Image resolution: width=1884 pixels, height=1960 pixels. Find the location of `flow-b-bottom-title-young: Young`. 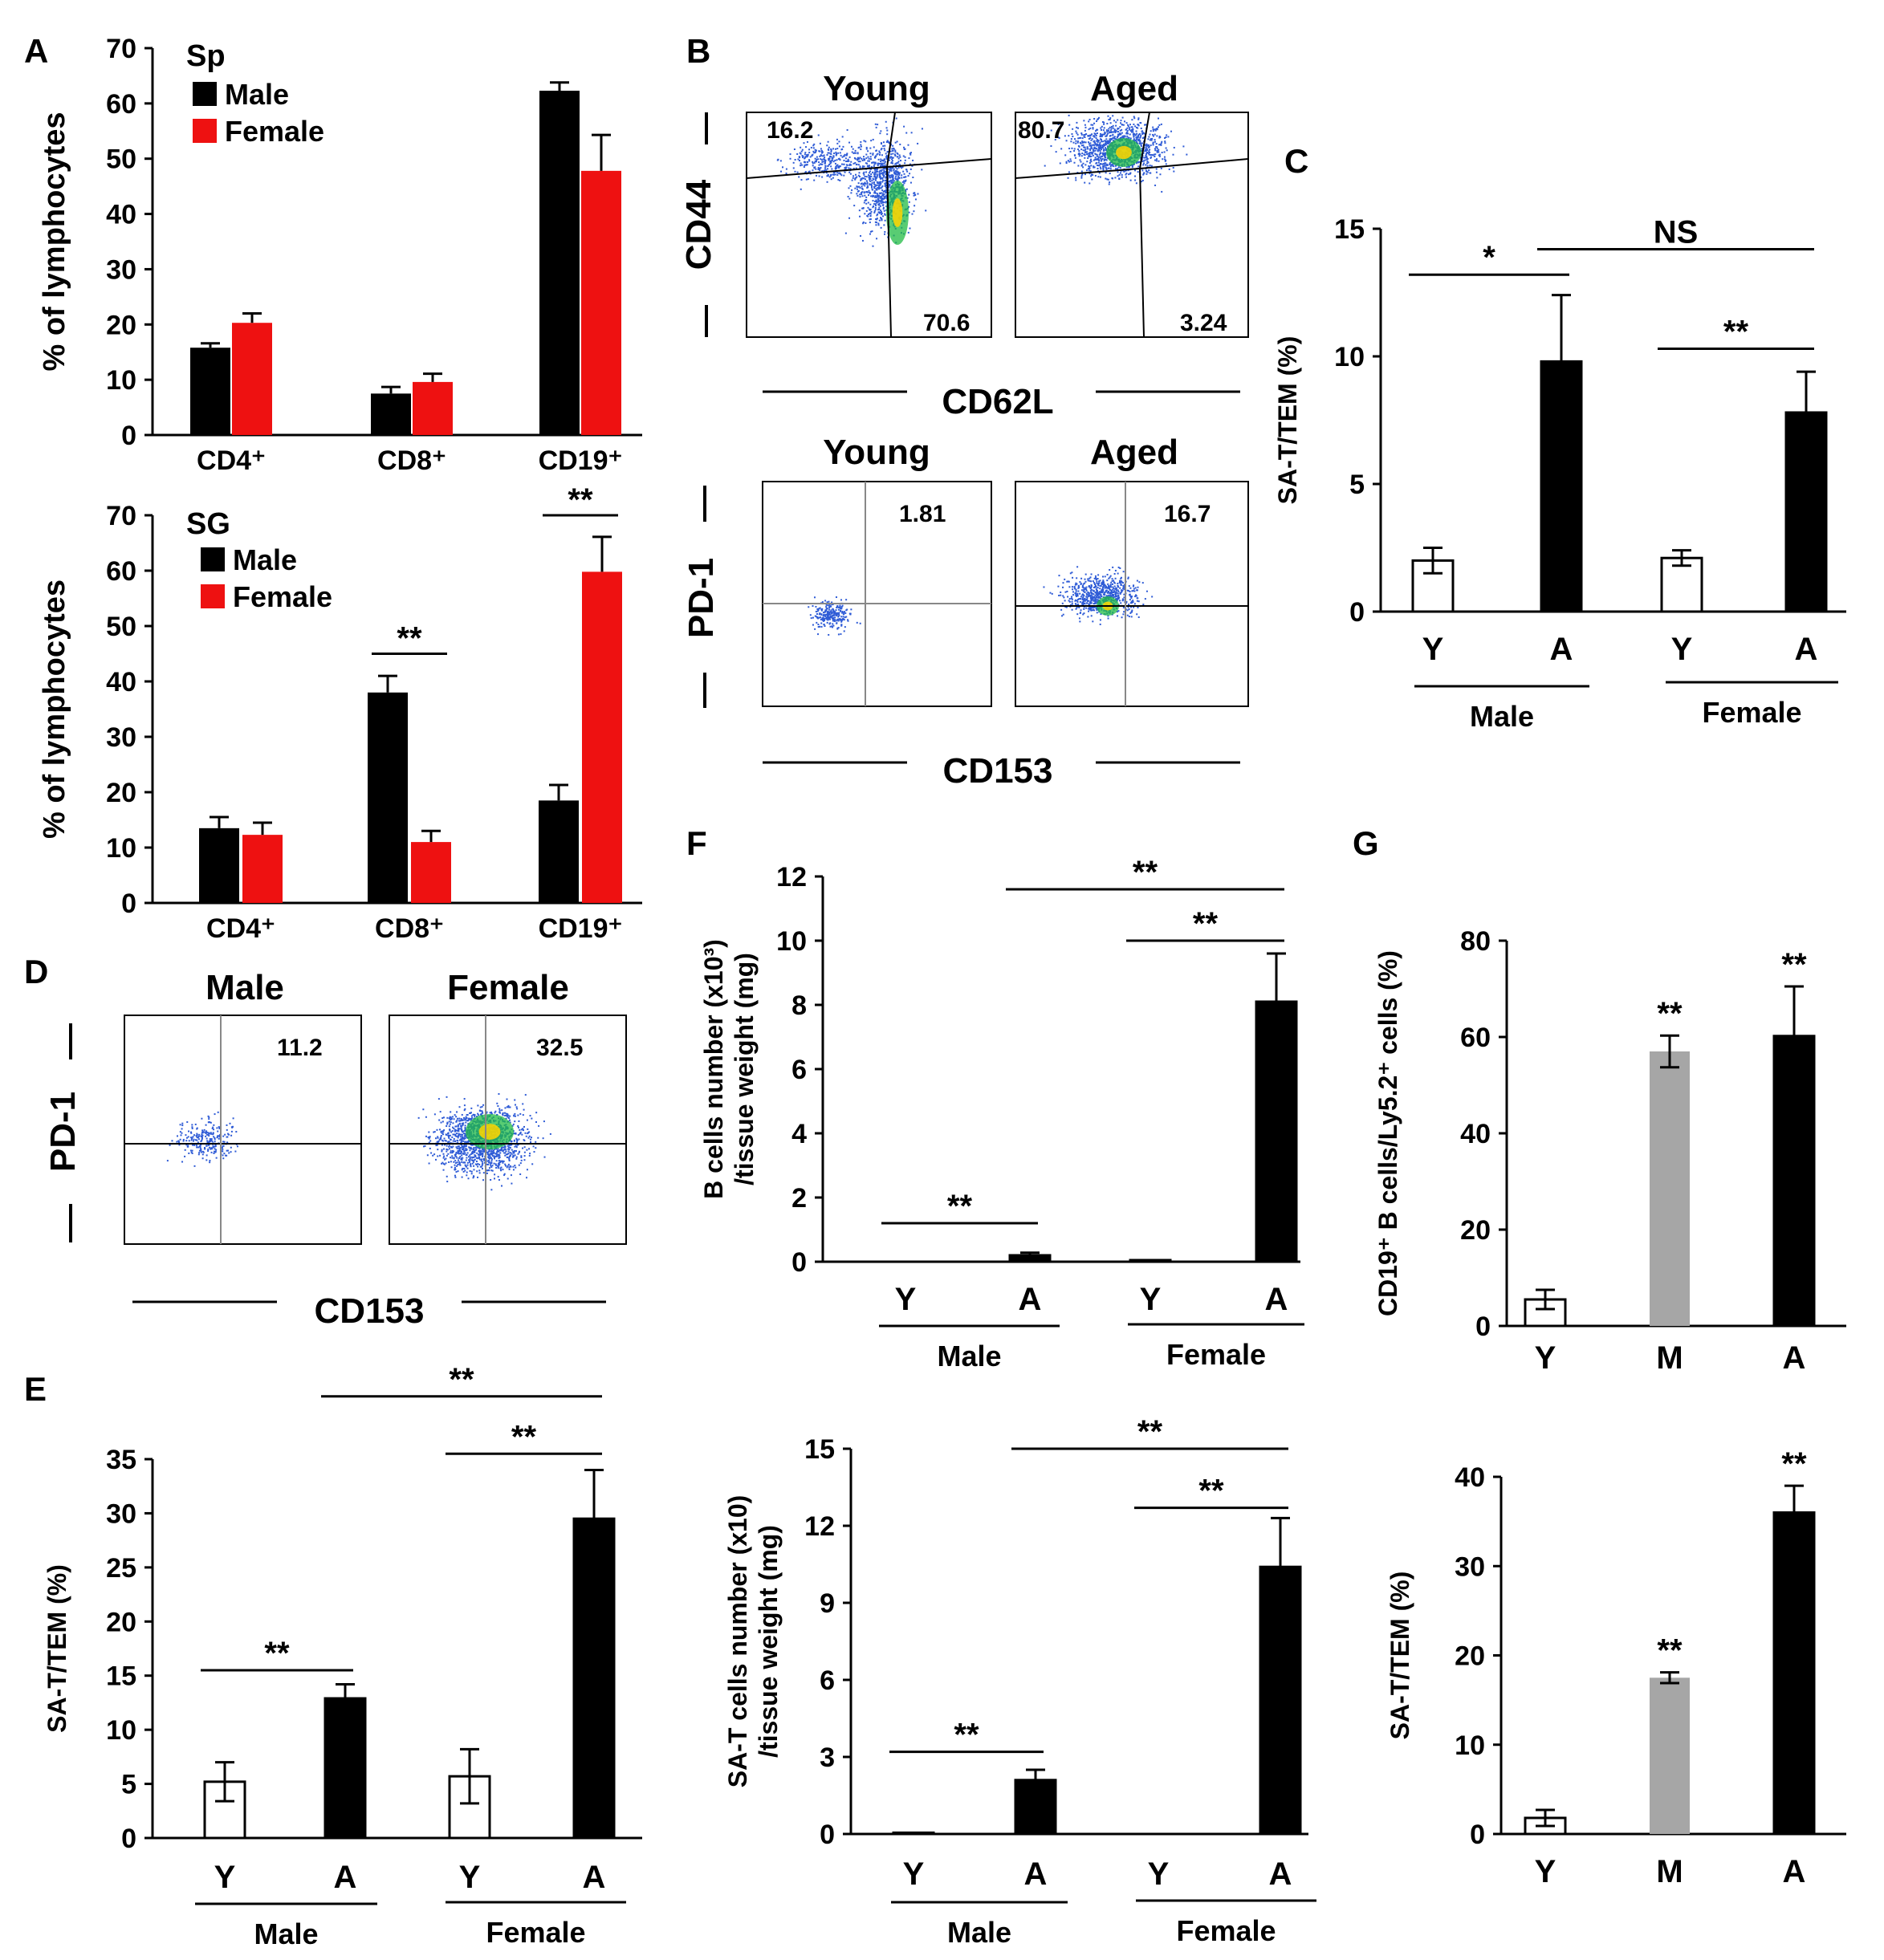

flow-b-bottom-title-young: Young is located at coordinates (877, 452).